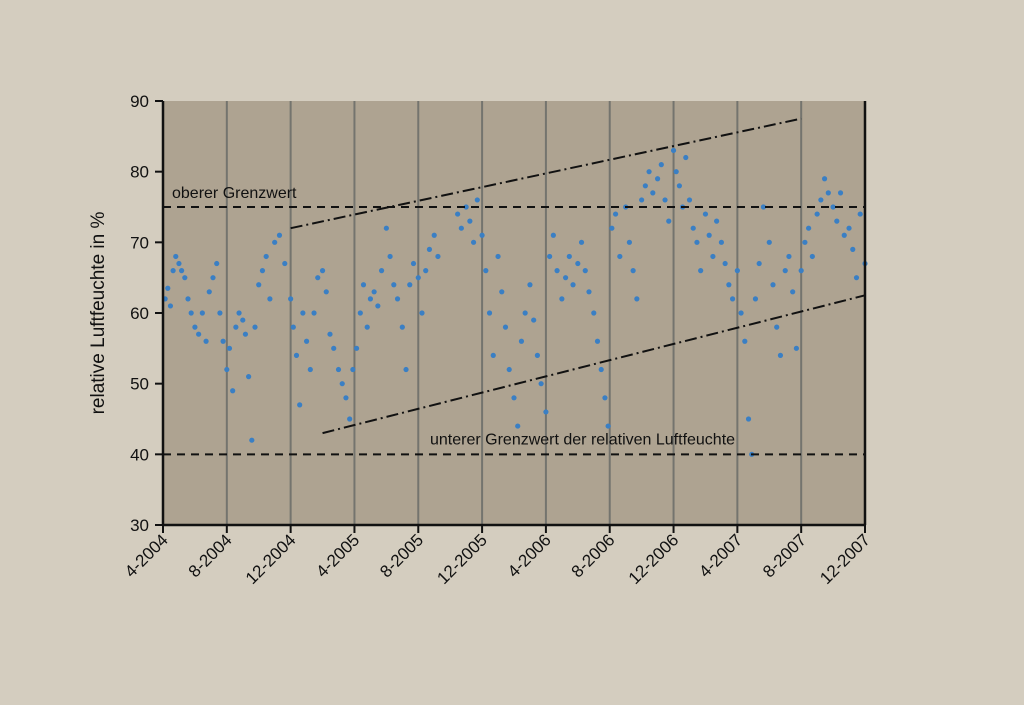 Image resolution: width=1024 pixels, height=705 pixels. I want to click on upper-limit-label: oberer Grenzwert, so click(234, 193).